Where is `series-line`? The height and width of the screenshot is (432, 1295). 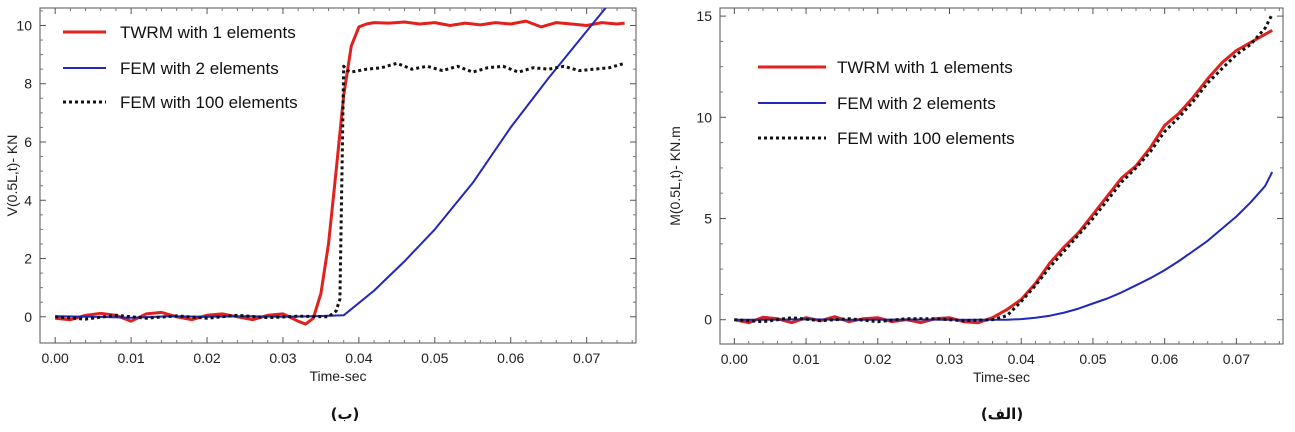
series-line is located at coordinates (1004, 246).